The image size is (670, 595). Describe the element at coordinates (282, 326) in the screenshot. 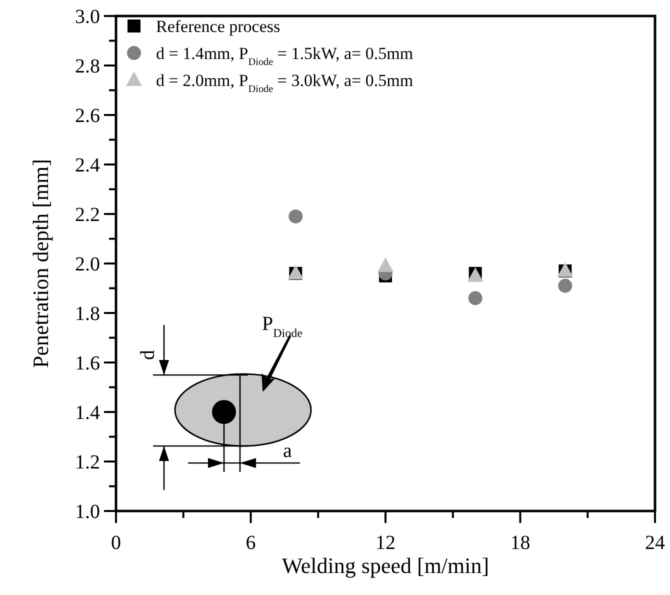

I see `annotation: P$_{Diode}$` at that location.